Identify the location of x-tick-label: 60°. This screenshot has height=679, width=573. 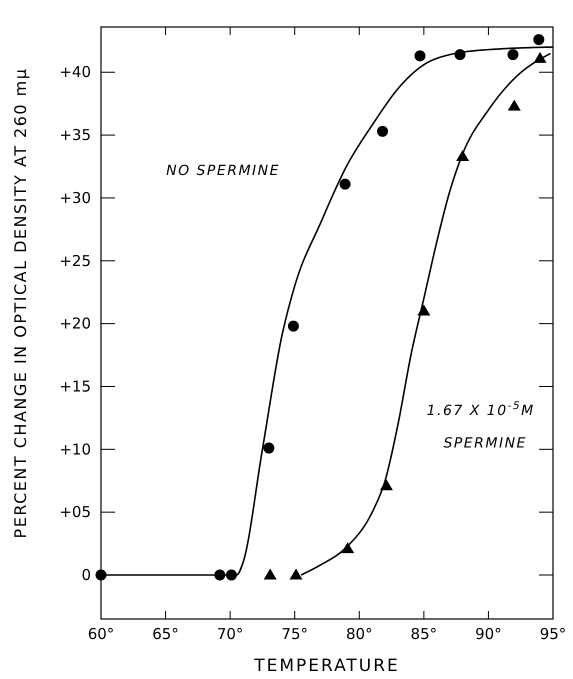
(101, 634).